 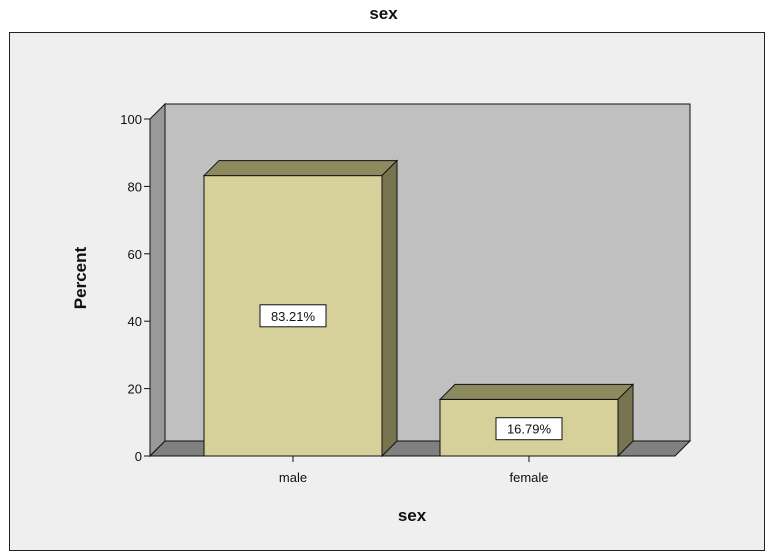 What do you see at coordinates (293, 477) in the screenshot?
I see `category-label-male: male` at bounding box center [293, 477].